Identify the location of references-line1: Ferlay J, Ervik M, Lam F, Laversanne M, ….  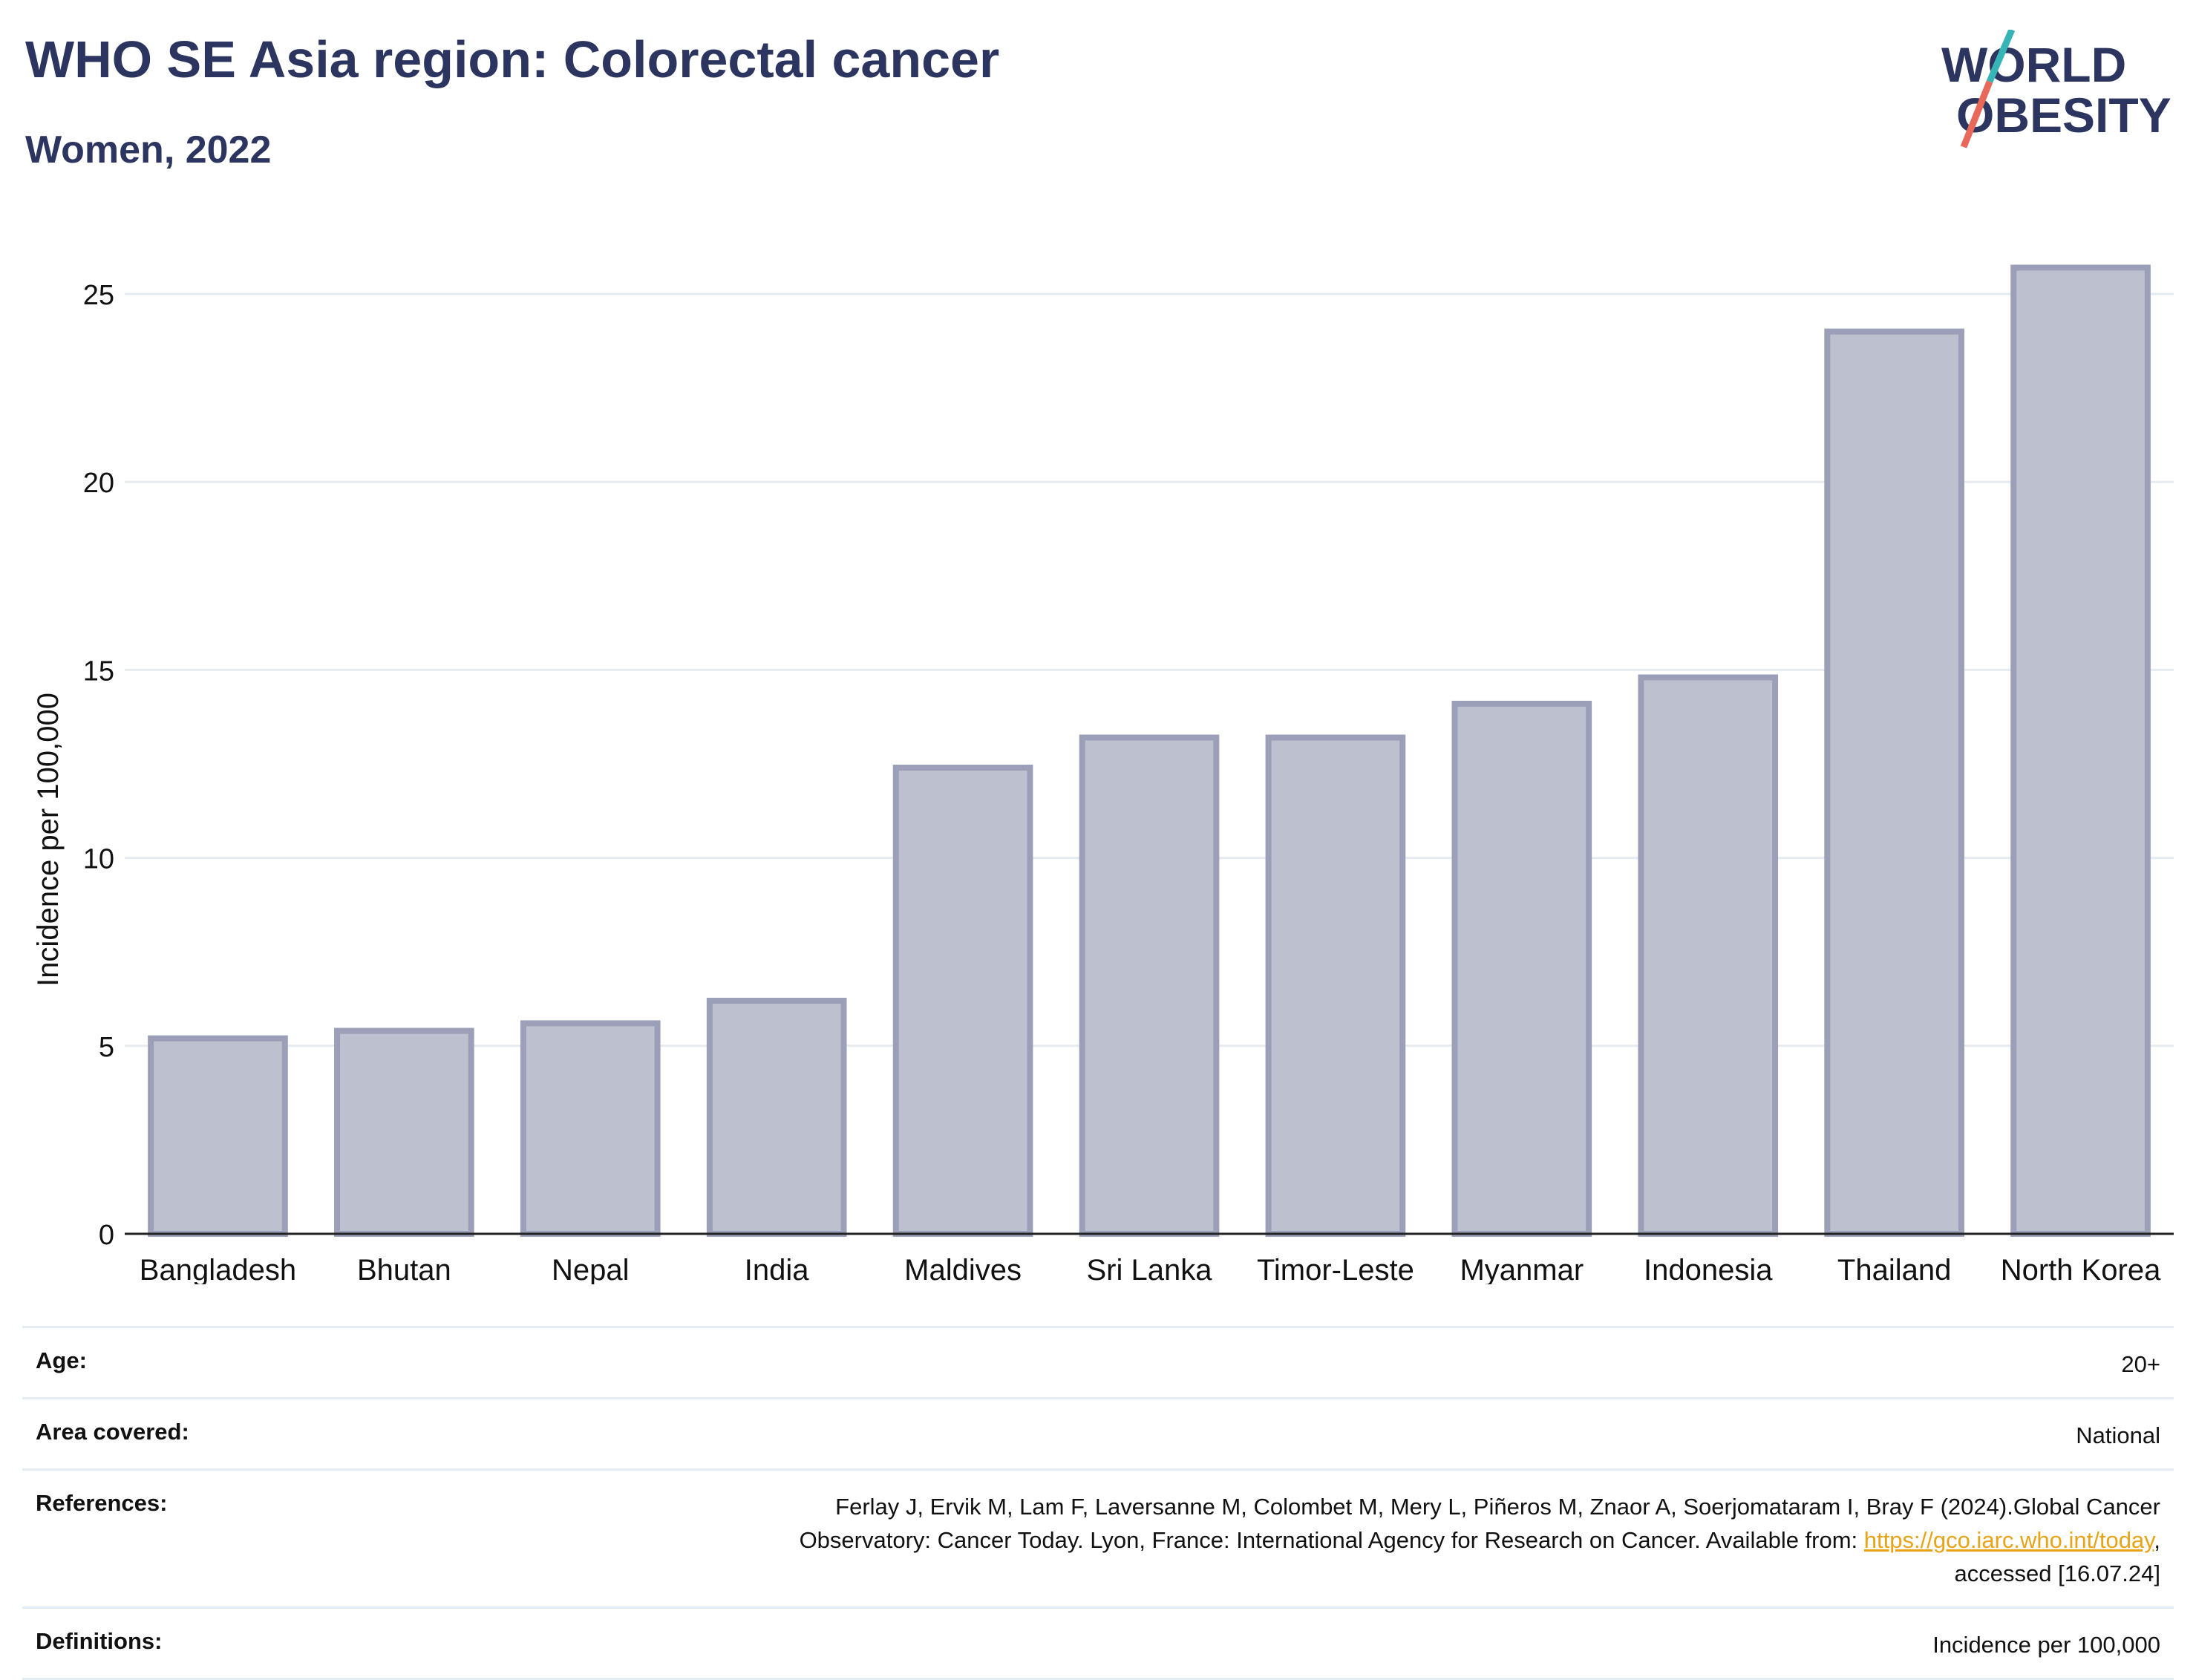
(1497, 1507).